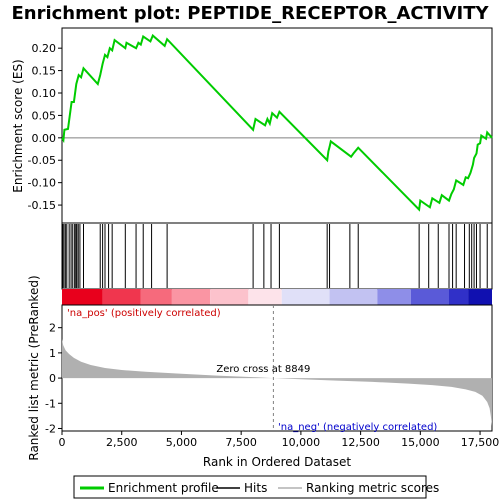 This screenshot has height=500, width=500. What do you see at coordinates (480, 442) in the screenshot?
I see `x-tick-label: 17,500` at bounding box center [480, 442].